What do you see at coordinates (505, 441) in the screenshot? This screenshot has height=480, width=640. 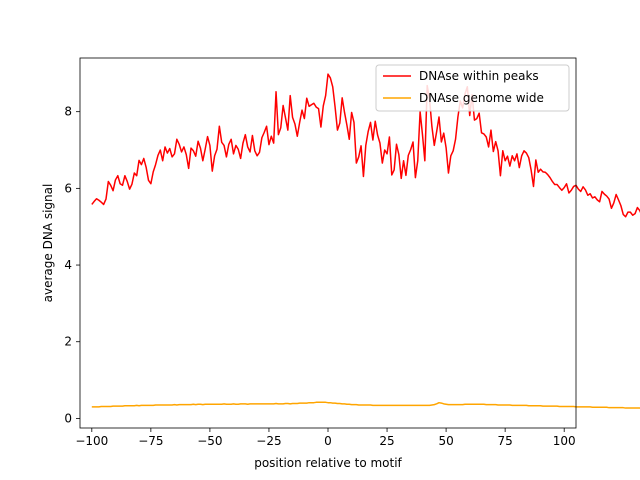 I see `x-tick-label: 75` at bounding box center [505, 441].